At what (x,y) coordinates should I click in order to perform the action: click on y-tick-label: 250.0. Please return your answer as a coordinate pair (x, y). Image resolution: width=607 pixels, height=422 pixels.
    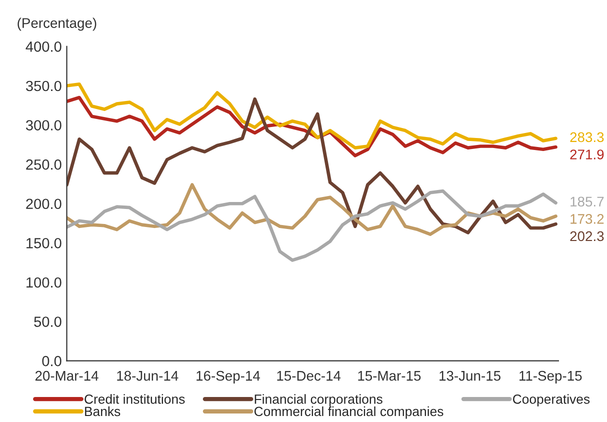
    Looking at the image, I should click on (44, 164).